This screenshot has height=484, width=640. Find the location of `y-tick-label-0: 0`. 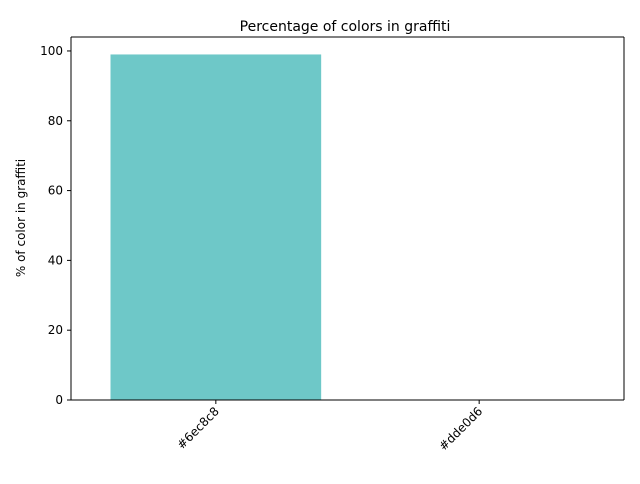

y-tick-label-0: 0 is located at coordinates (59, 400).